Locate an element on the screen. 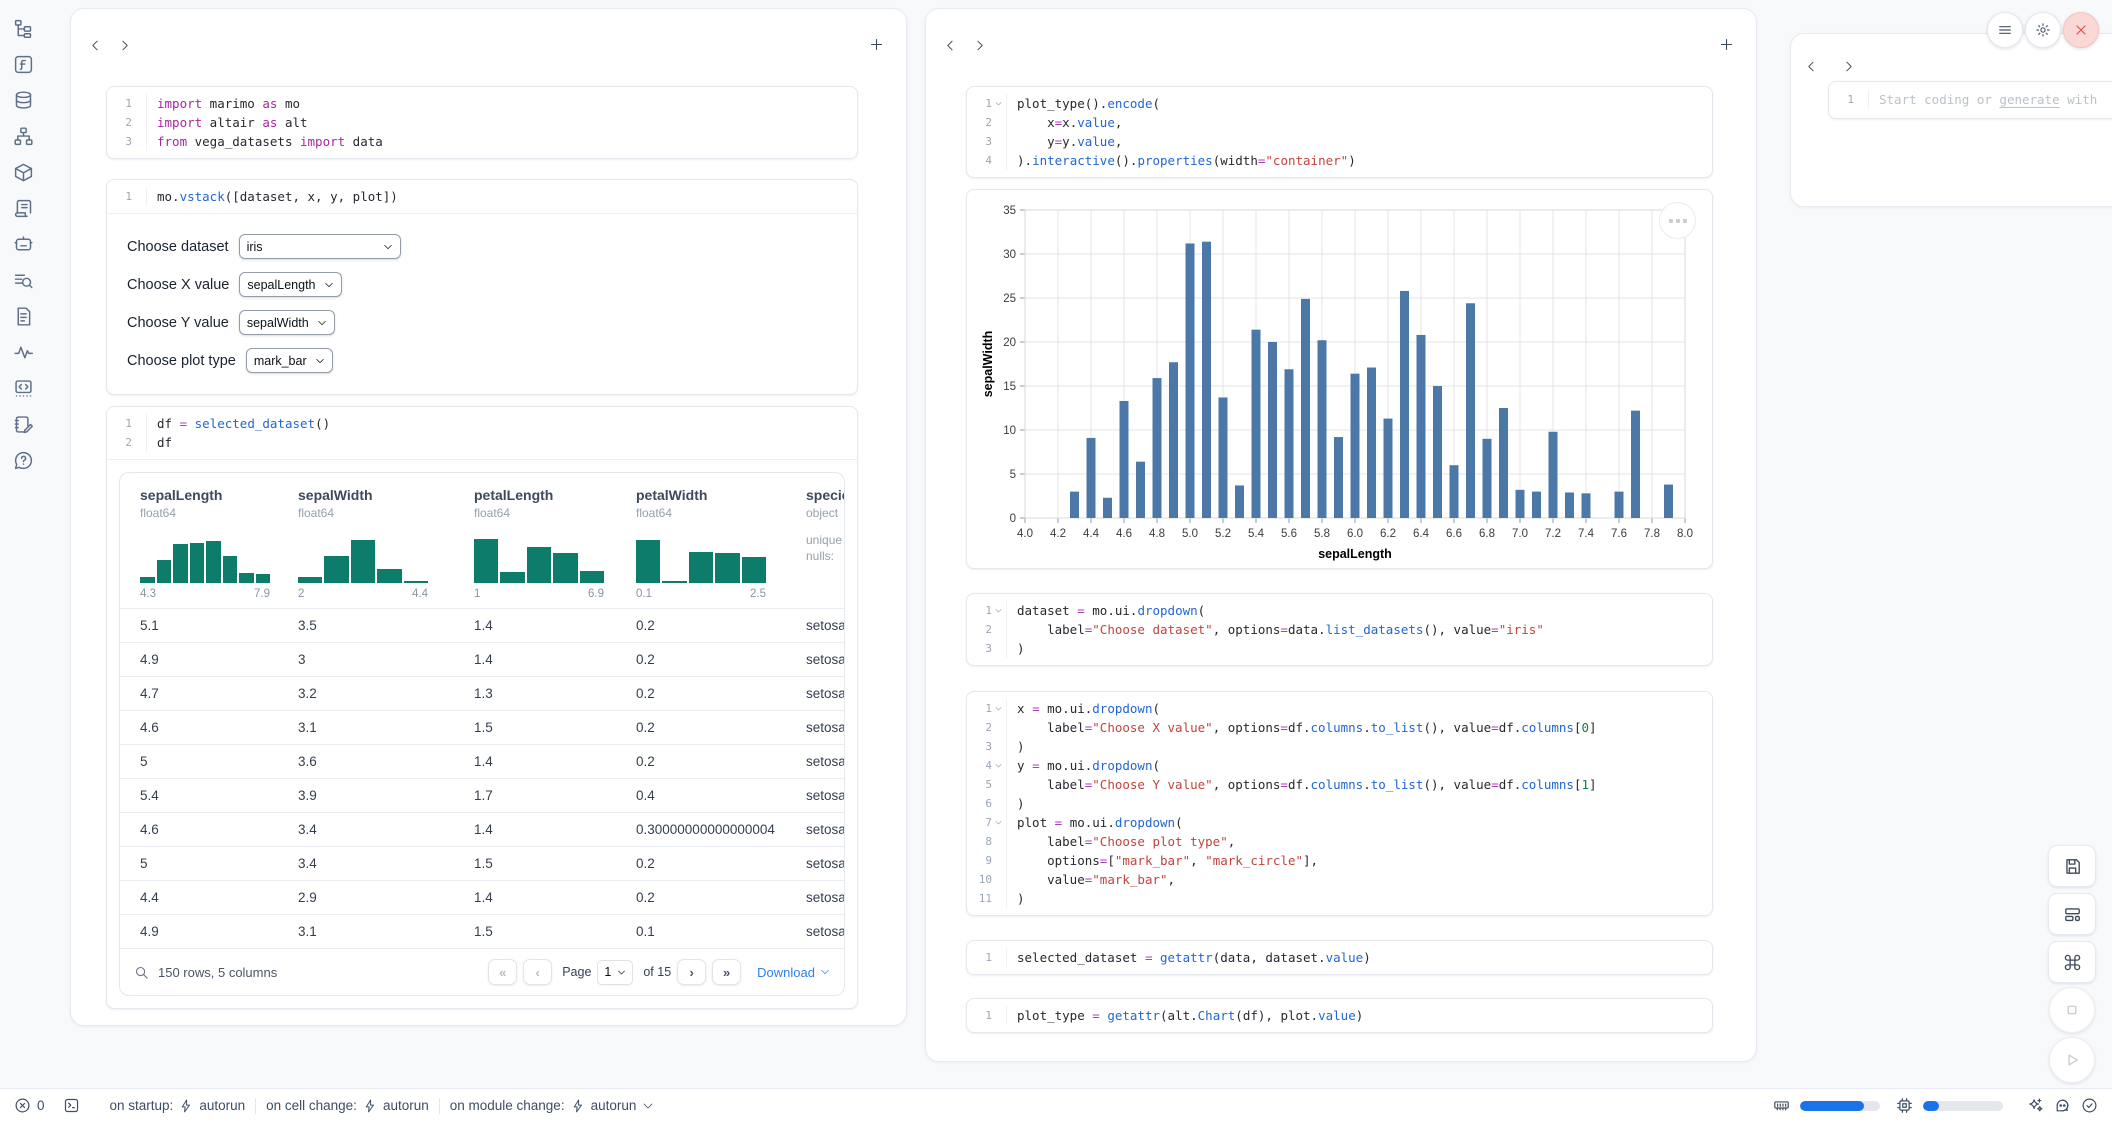 The height and width of the screenshot is (1122, 2112). download-button: Download is located at coordinates (793, 972).